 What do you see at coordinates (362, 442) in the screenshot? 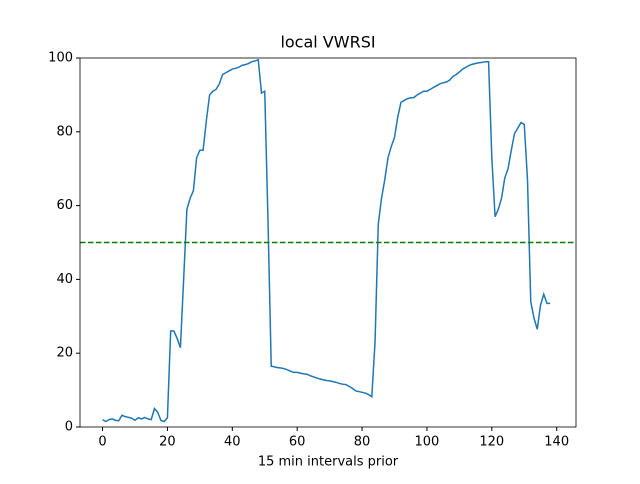
I see `x-tick-label: 80` at bounding box center [362, 442].